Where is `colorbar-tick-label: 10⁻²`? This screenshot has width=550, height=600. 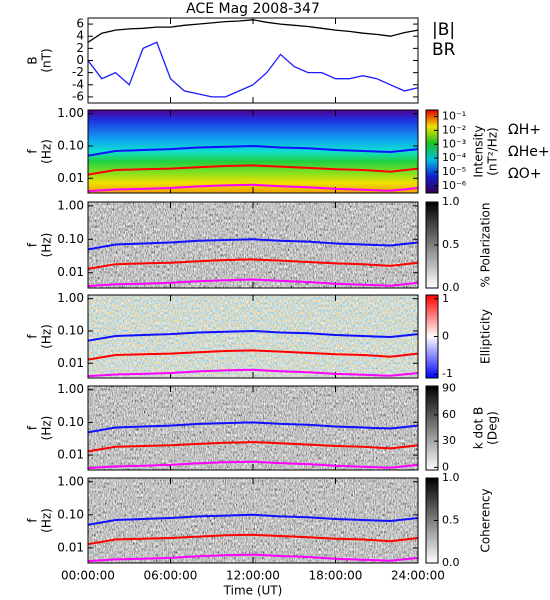 colorbar-tick-label: 10⁻² is located at coordinates (454, 129).